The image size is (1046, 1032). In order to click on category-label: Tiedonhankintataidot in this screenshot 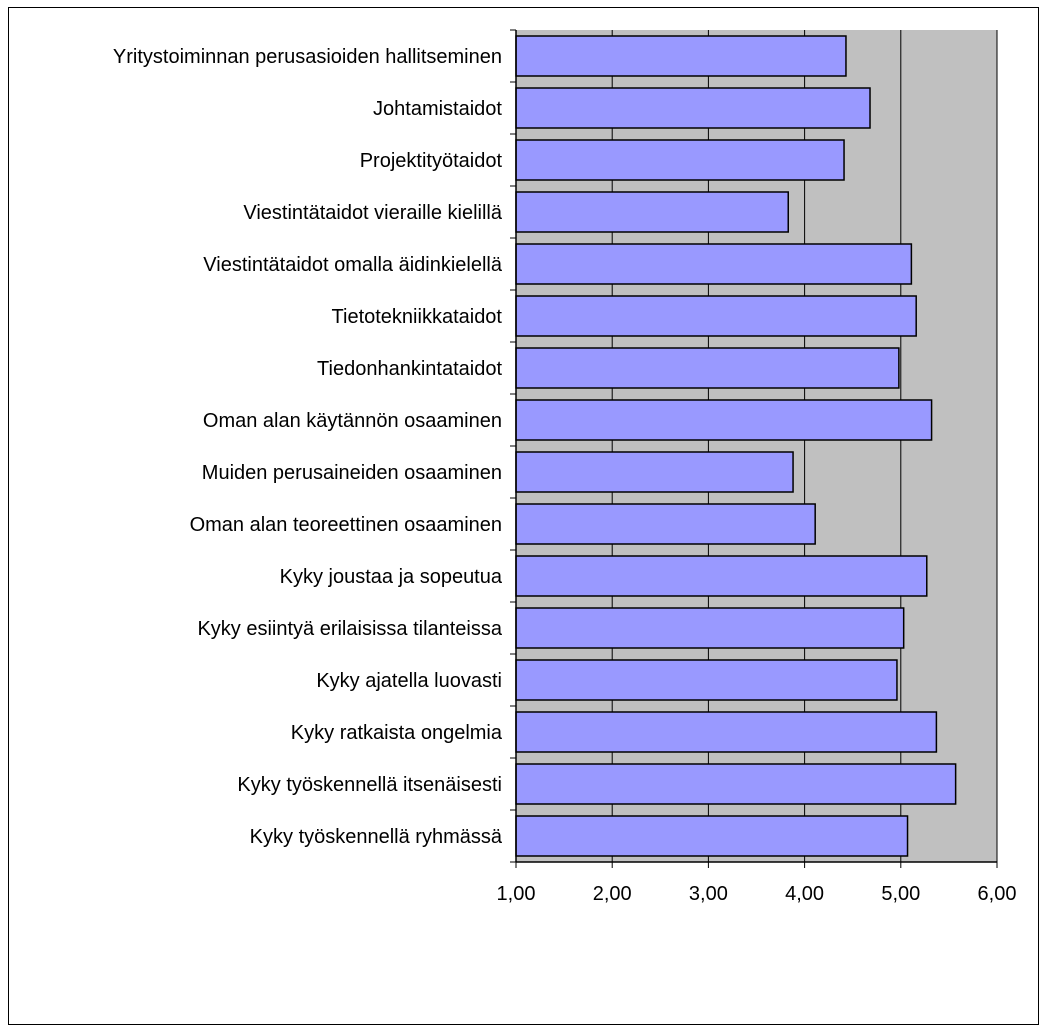, I will do `click(409, 369)`.